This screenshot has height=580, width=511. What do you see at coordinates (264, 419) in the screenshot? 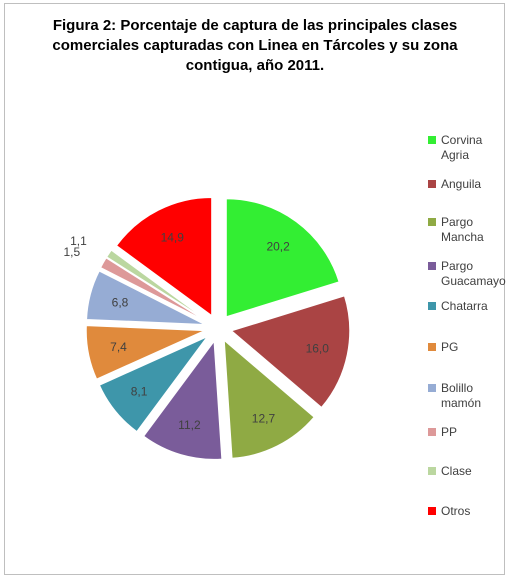
I see `data-label: 12,7` at bounding box center [264, 419].